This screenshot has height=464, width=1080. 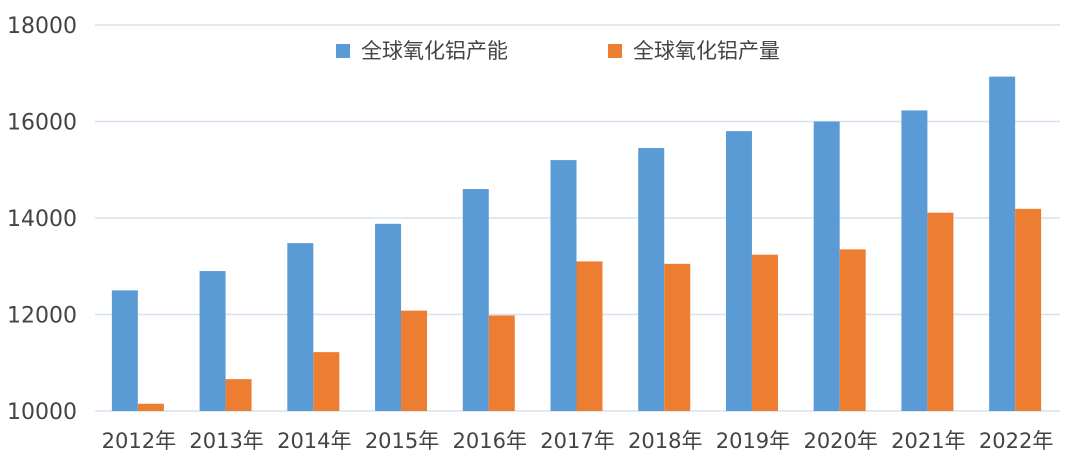 What do you see at coordinates (615, 51) in the screenshot?
I see `legend-swatch-production` at bounding box center [615, 51].